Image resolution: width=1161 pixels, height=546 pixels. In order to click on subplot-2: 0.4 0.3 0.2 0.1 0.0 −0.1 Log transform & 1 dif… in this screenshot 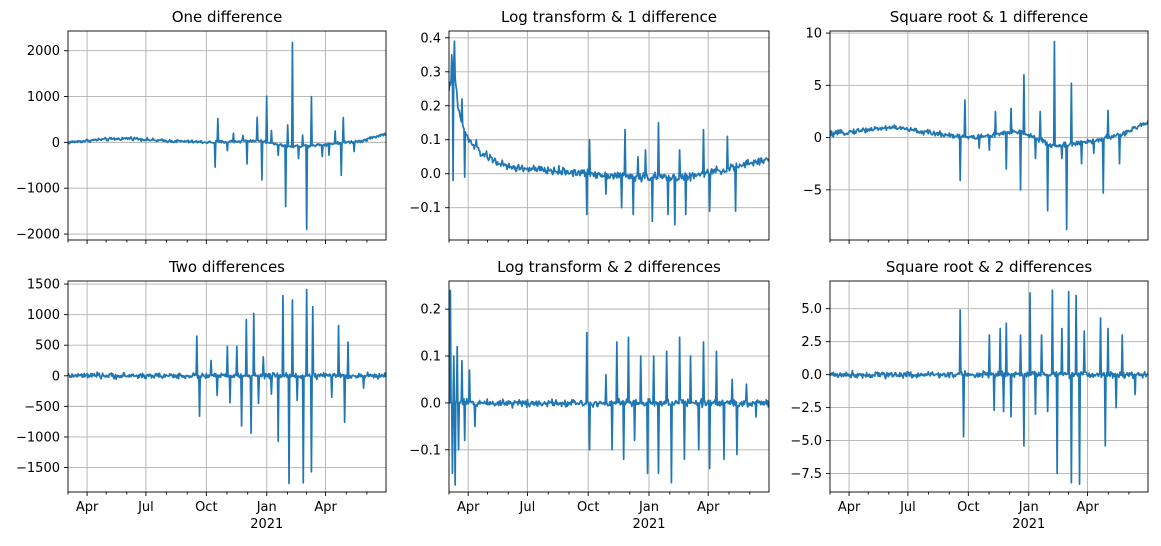, I will do `click(589, 126)`.